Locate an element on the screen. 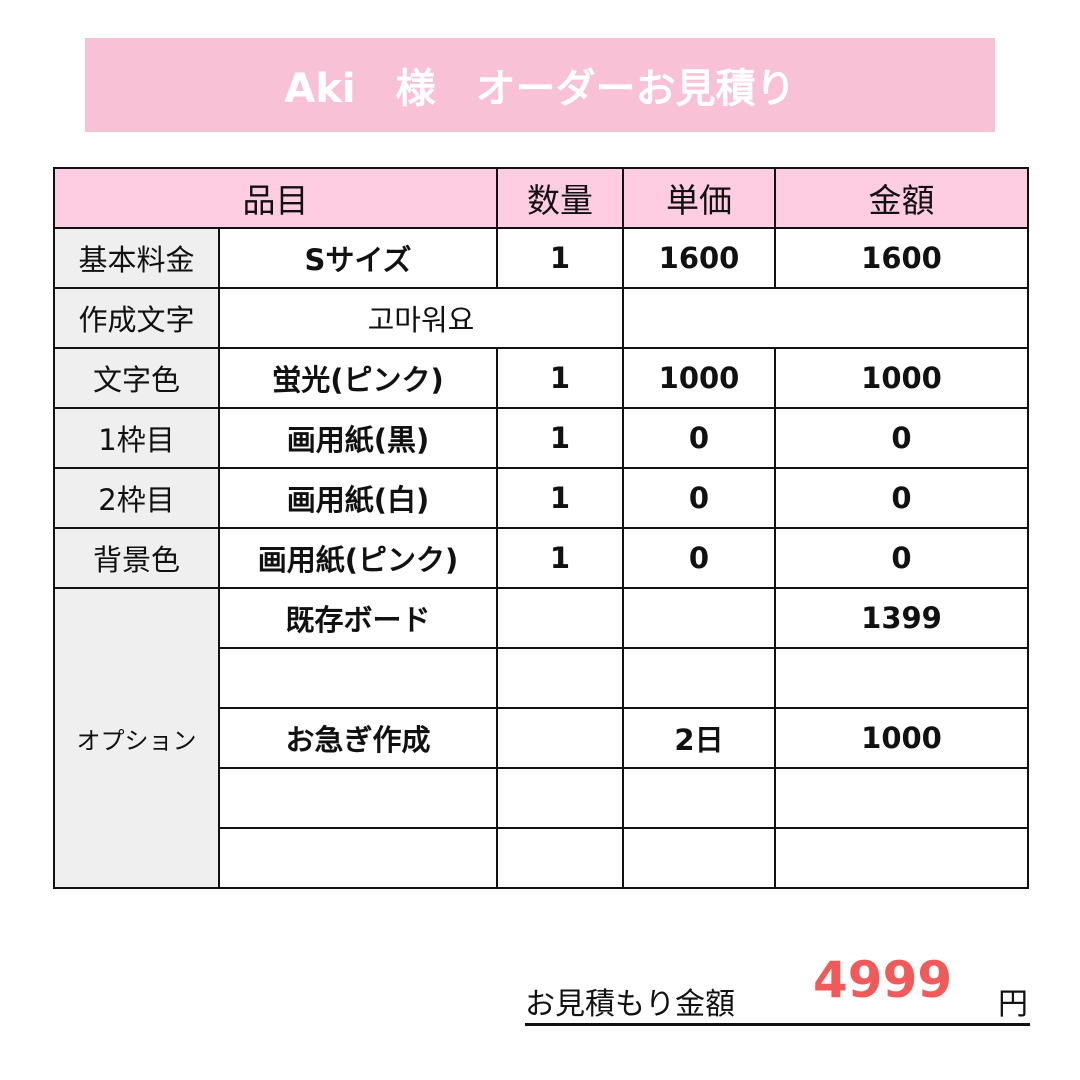 This screenshot has height=1080, width=1080. table-row: 作成文字 고마워요 is located at coordinates (541, 318).